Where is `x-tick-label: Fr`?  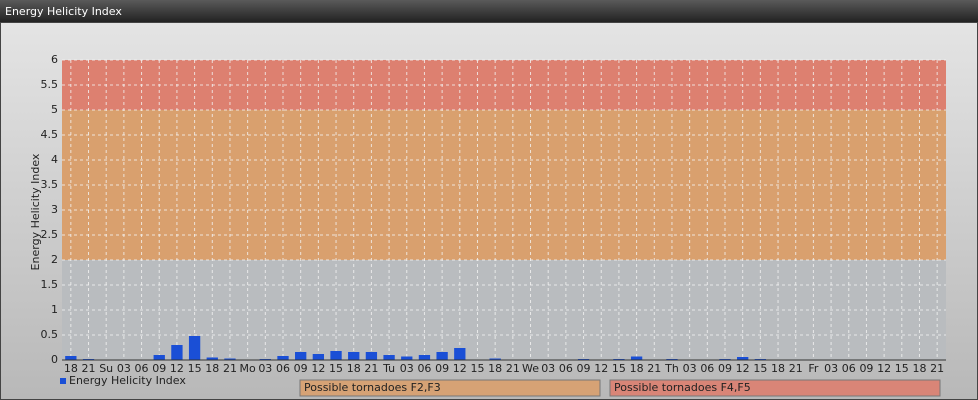
x-tick-label: Fr is located at coordinates (813, 368).